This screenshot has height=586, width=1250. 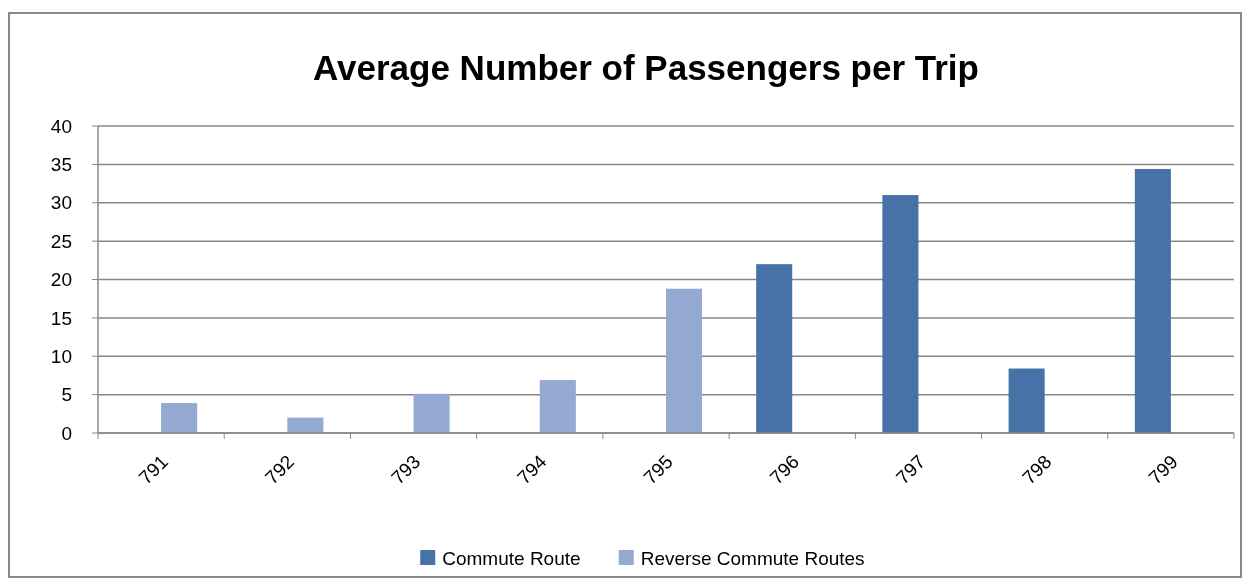 What do you see at coordinates (511, 558) in the screenshot?
I see `legend-label: Commute Route` at bounding box center [511, 558].